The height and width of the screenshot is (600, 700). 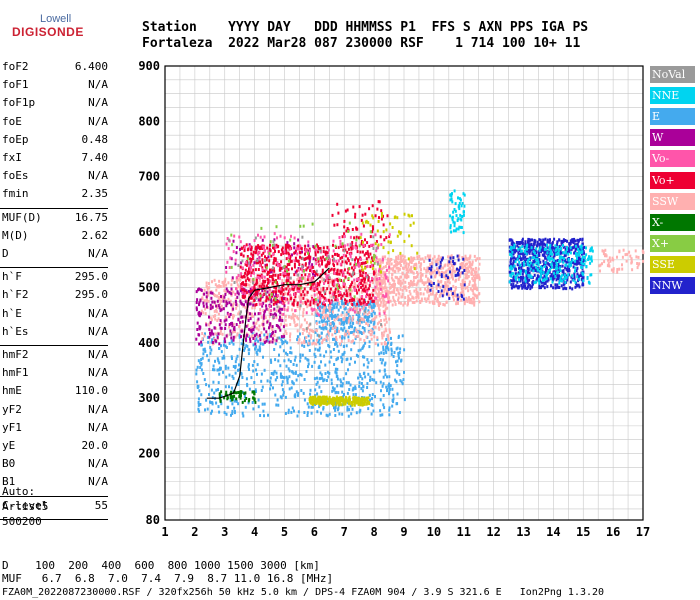 What do you see at coordinates (55, 465) in the screenshot?
I see `param-b0: B0 N/A` at bounding box center [55, 465].